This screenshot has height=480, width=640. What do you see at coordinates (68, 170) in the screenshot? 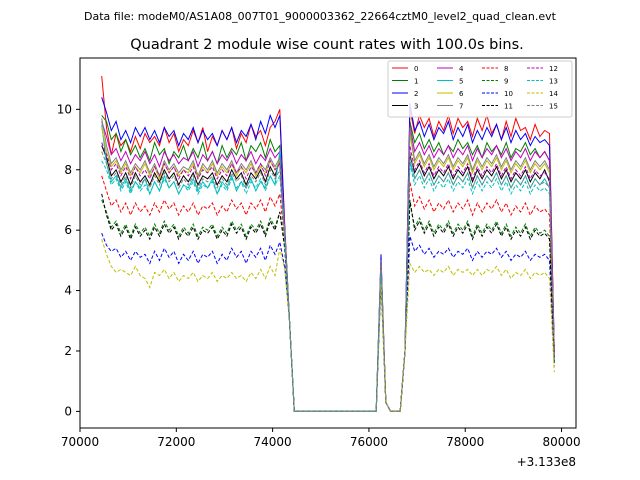
I see `y-tick-label: 8` at bounding box center [68, 170].